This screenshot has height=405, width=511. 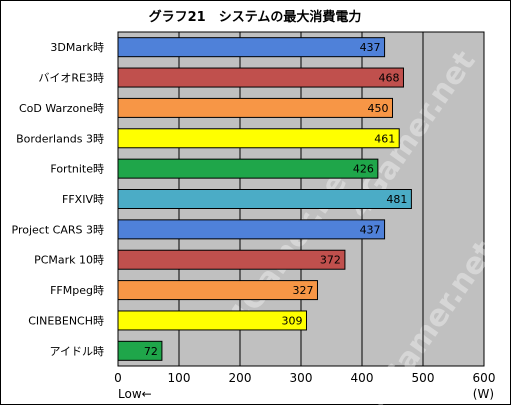 I want to click on bar-value-label: 327, so click(x=302, y=290).